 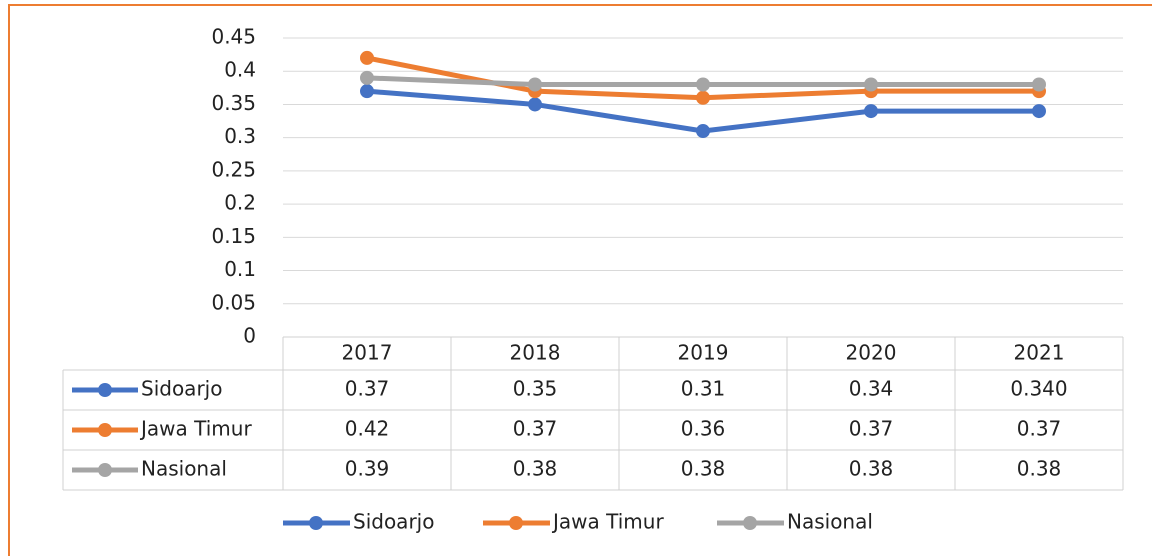 What do you see at coordinates (249, 336) in the screenshot?
I see `y-tick-label: 0` at bounding box center [249, 336].